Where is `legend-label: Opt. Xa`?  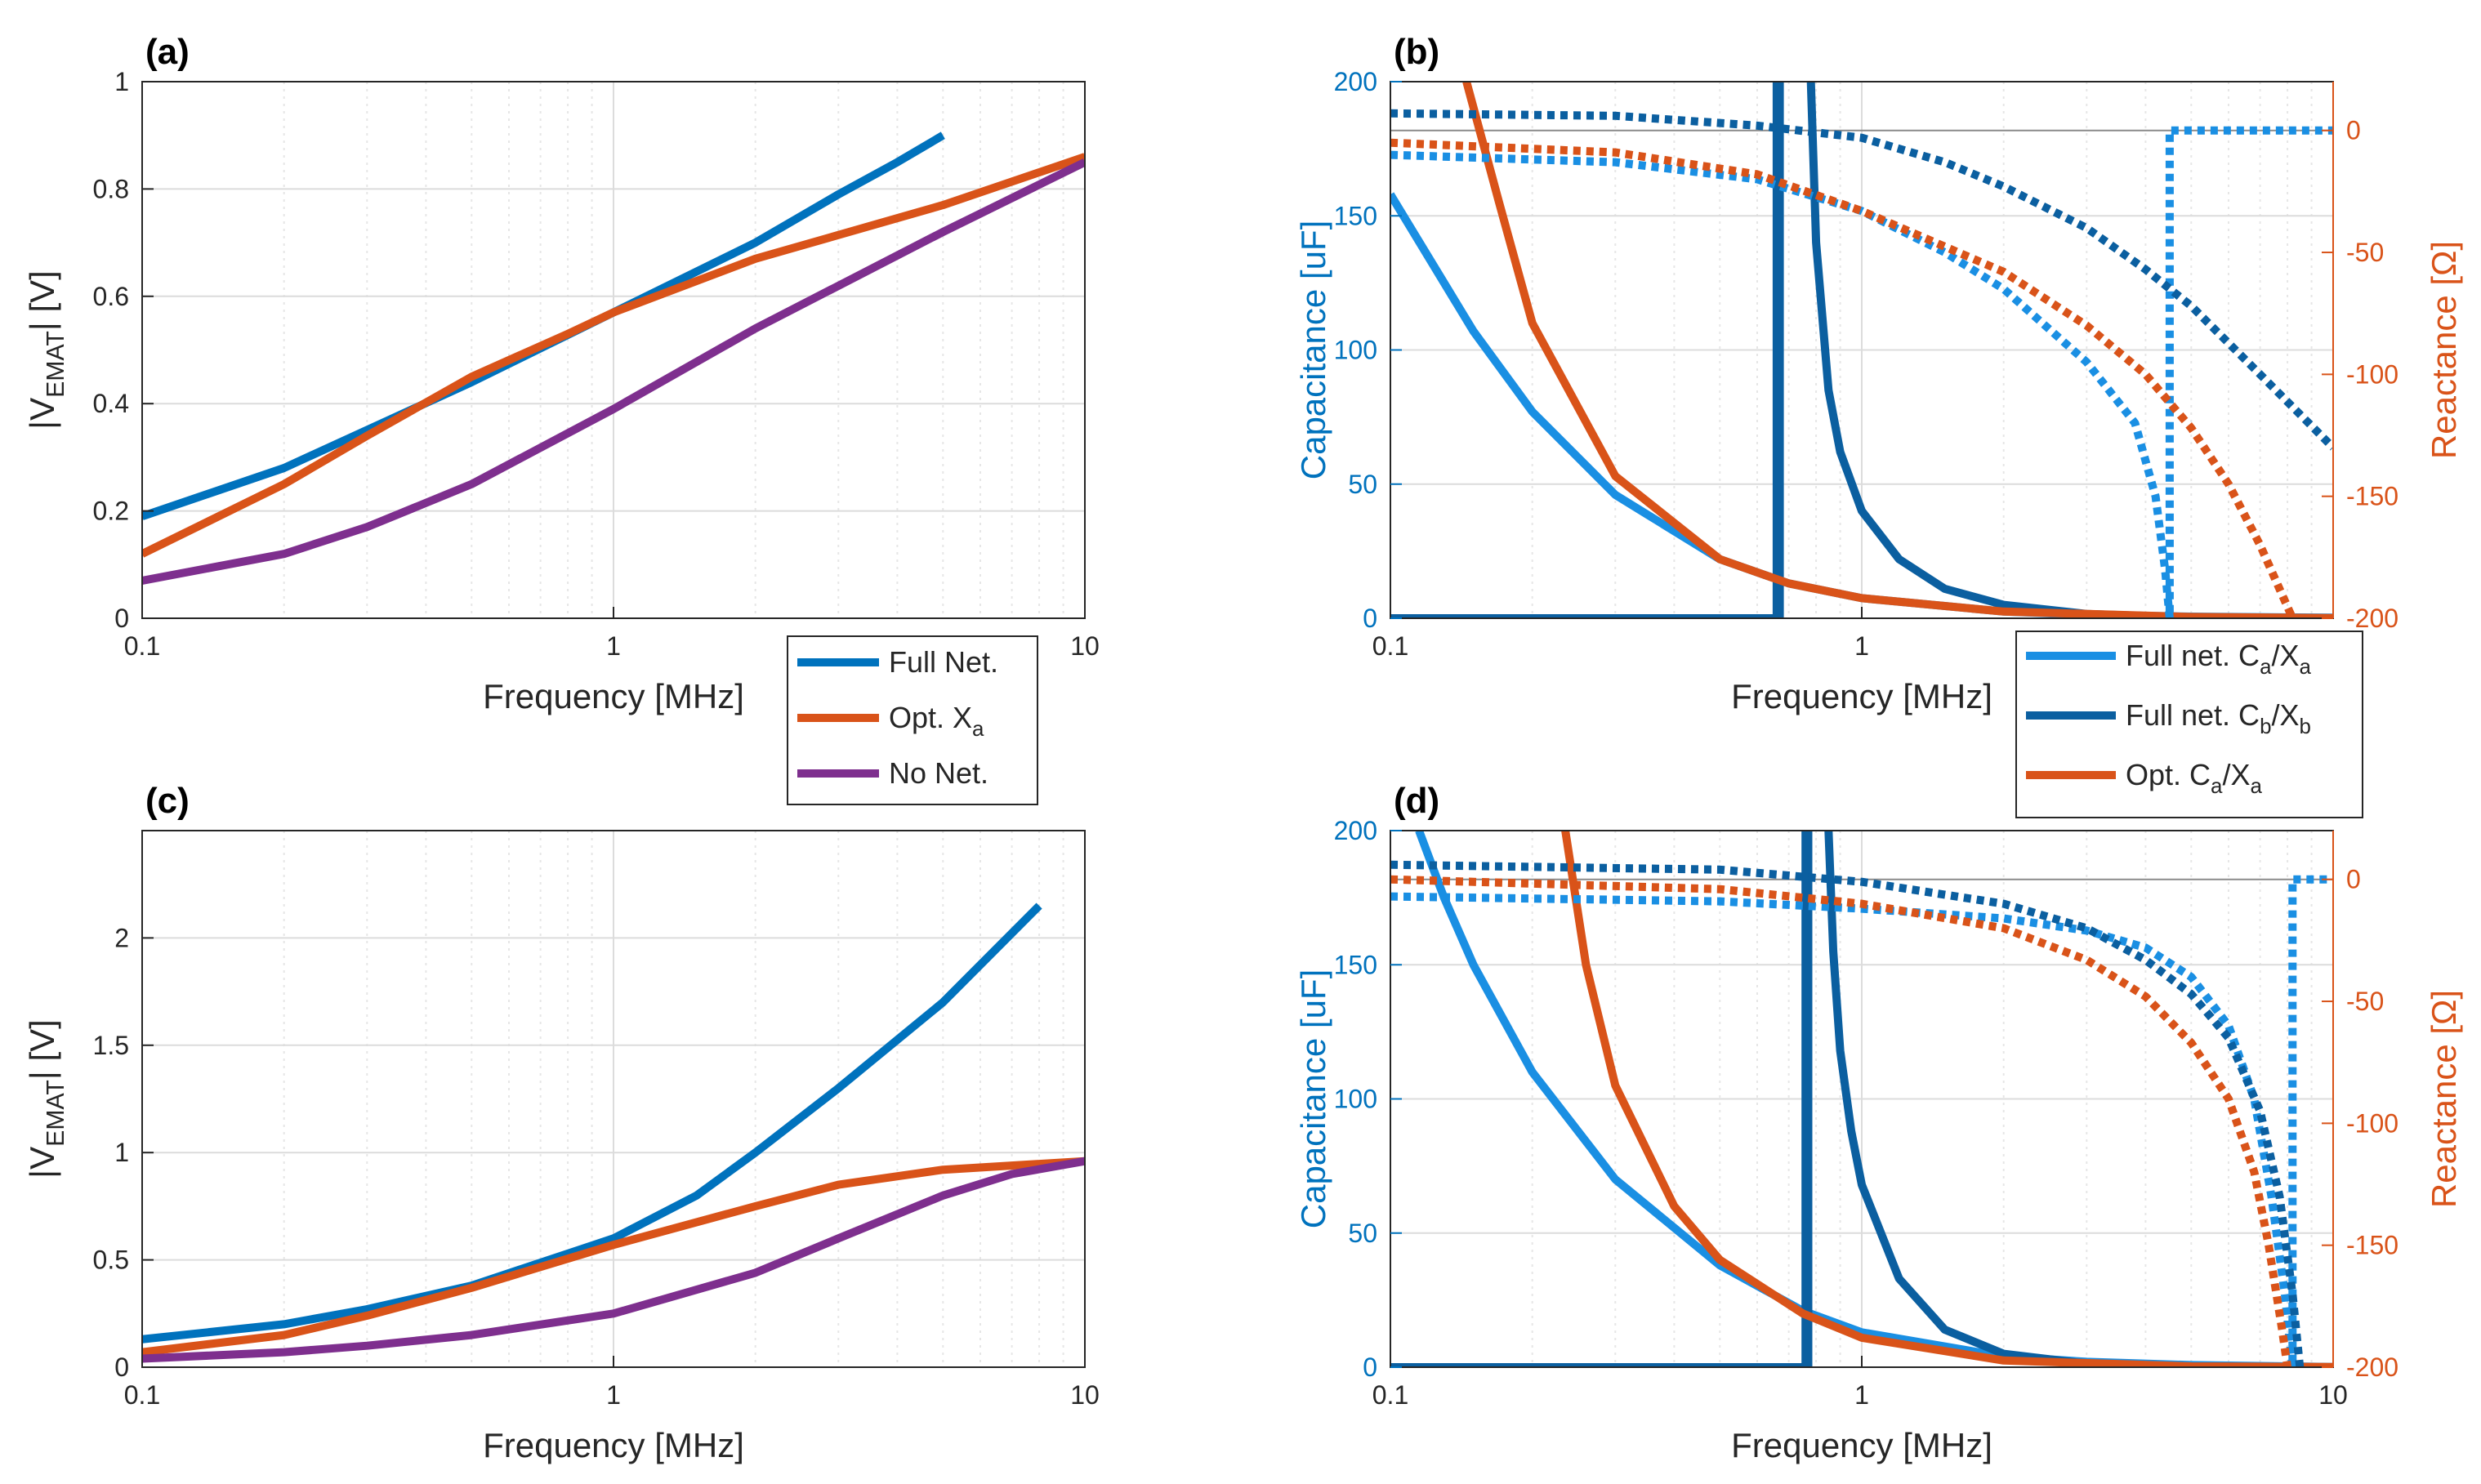 legend-label: Opt. Xa is located at coordinates (937, 721).